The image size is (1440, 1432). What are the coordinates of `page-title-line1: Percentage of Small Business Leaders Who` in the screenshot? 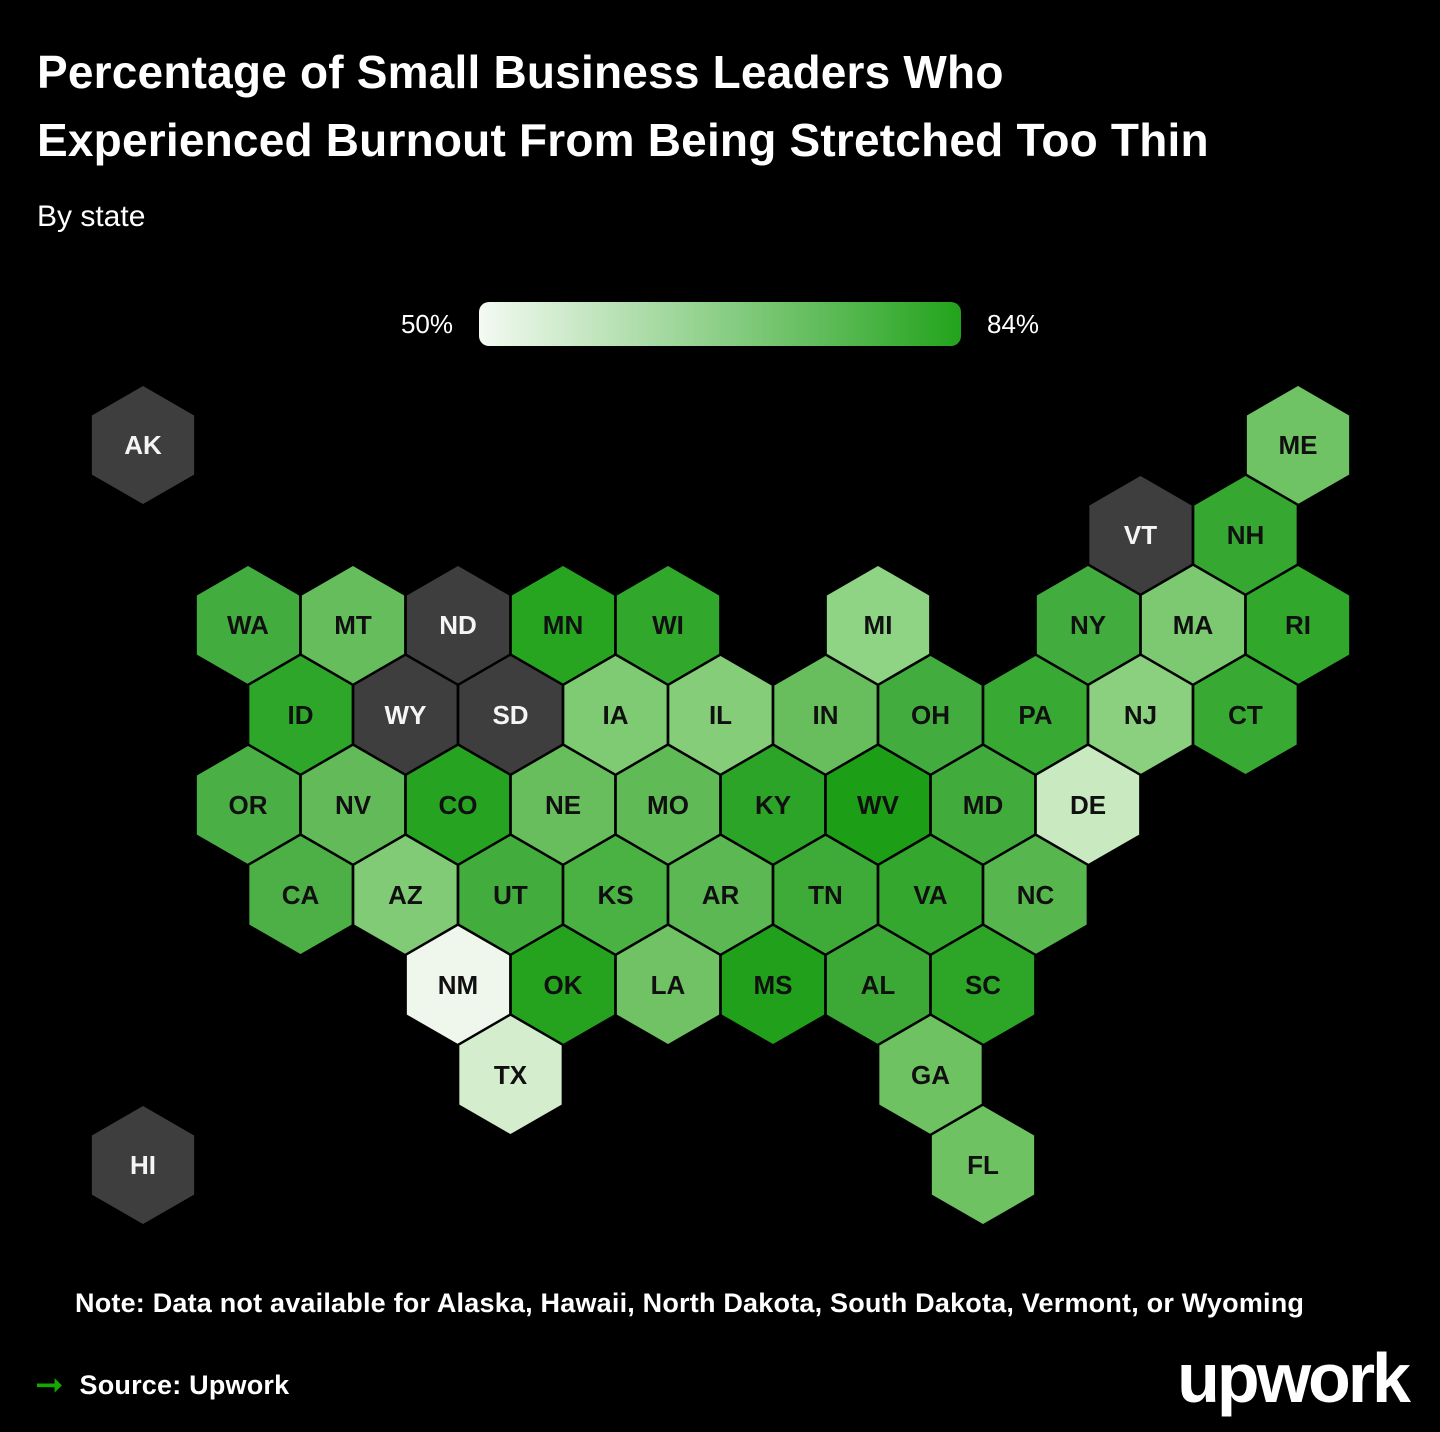 It's located at (520, 72).